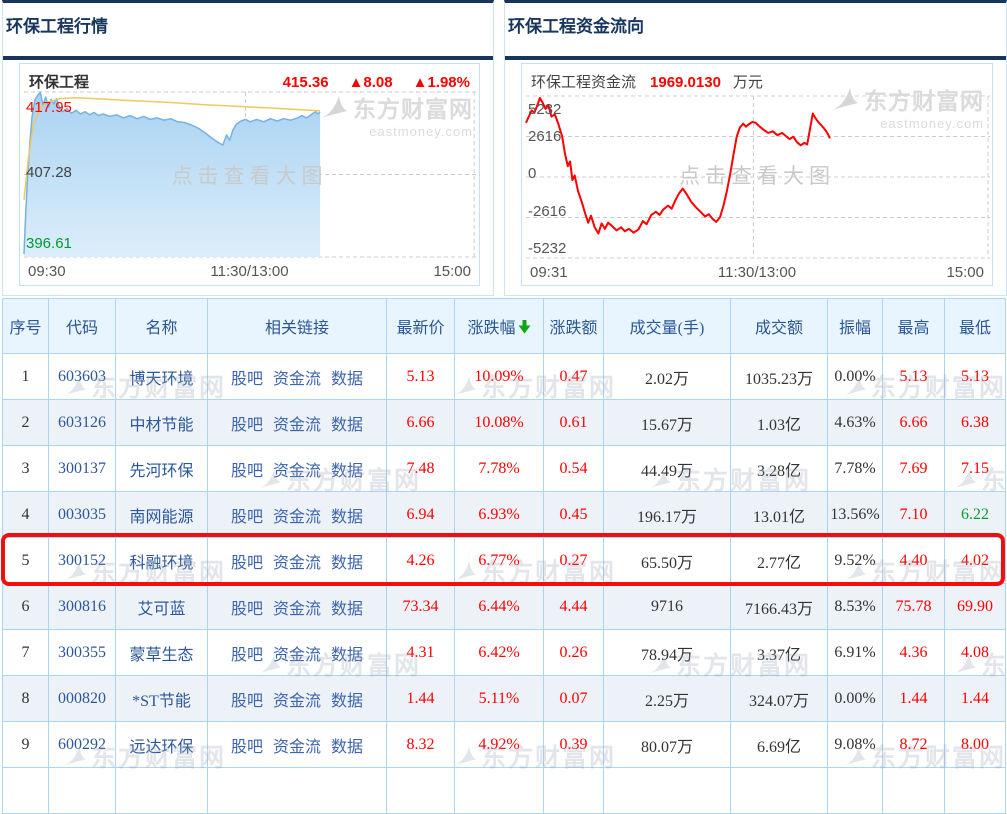 The height and width of the screenshot is (814, 1007). Describe the element at coordinates (549, 272) in the screenshot. I see `x-axis-tick: 09:31` at that location.